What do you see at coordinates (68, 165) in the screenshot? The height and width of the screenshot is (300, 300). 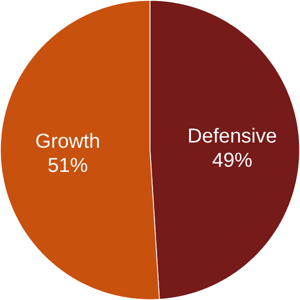 I see `data-label: 51%` at bounding box center [68, 165].